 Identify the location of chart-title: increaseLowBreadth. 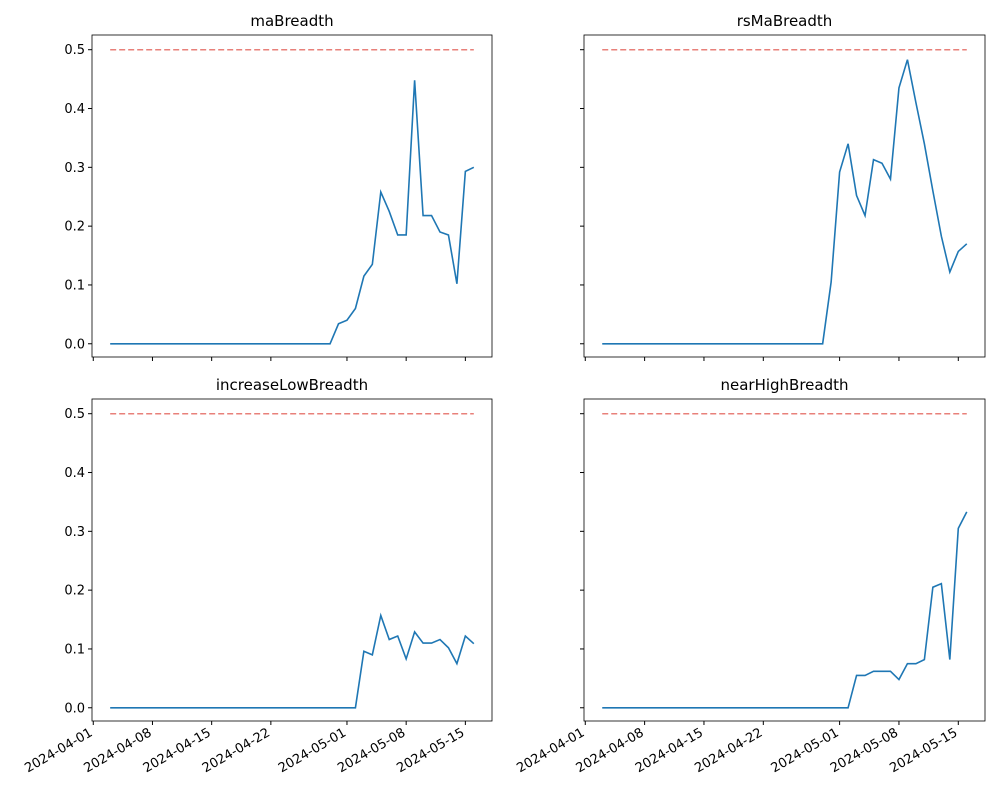
(292, 385).